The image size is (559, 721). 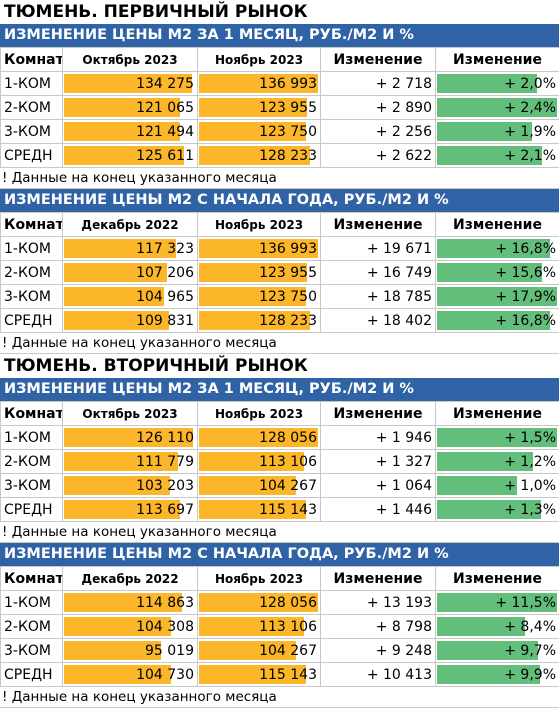 What do you see at coordinates (403, 107) in the screenshot?
I see `cell-text: + 2 890` at bounding box center [403, 107].